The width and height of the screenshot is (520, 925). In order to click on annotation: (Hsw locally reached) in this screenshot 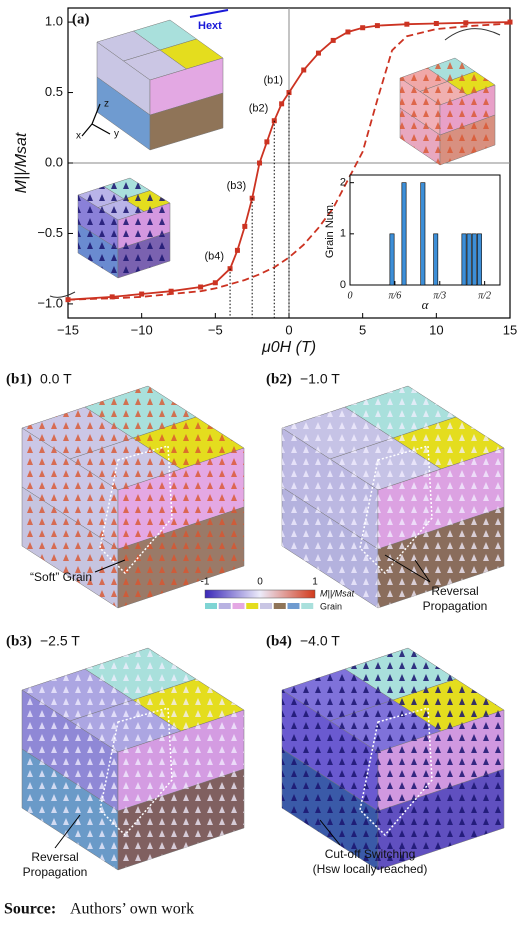, I will do `click(370, 869)`.